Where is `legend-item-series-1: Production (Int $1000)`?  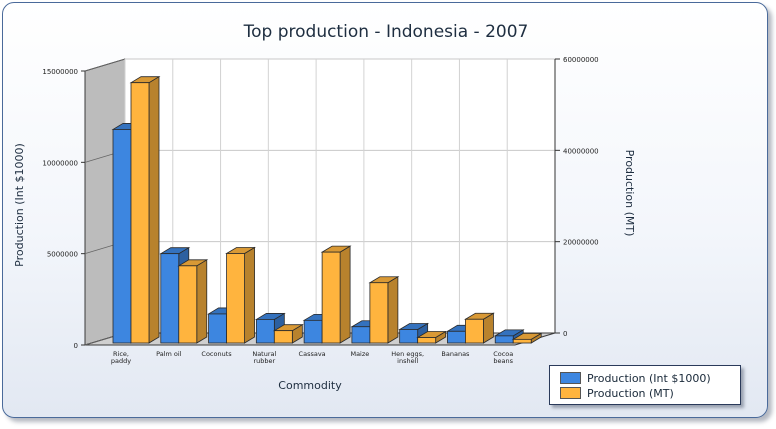
legend-item-series-1: Production (Int $1000) is located at coordinates (635, 378).